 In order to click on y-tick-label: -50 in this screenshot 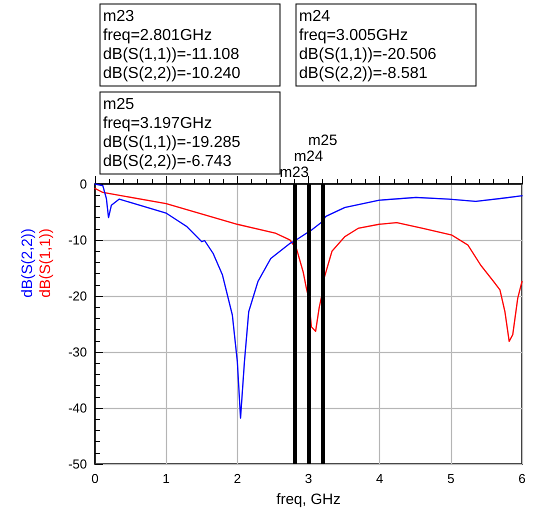, I will do `click(77, 464)`.